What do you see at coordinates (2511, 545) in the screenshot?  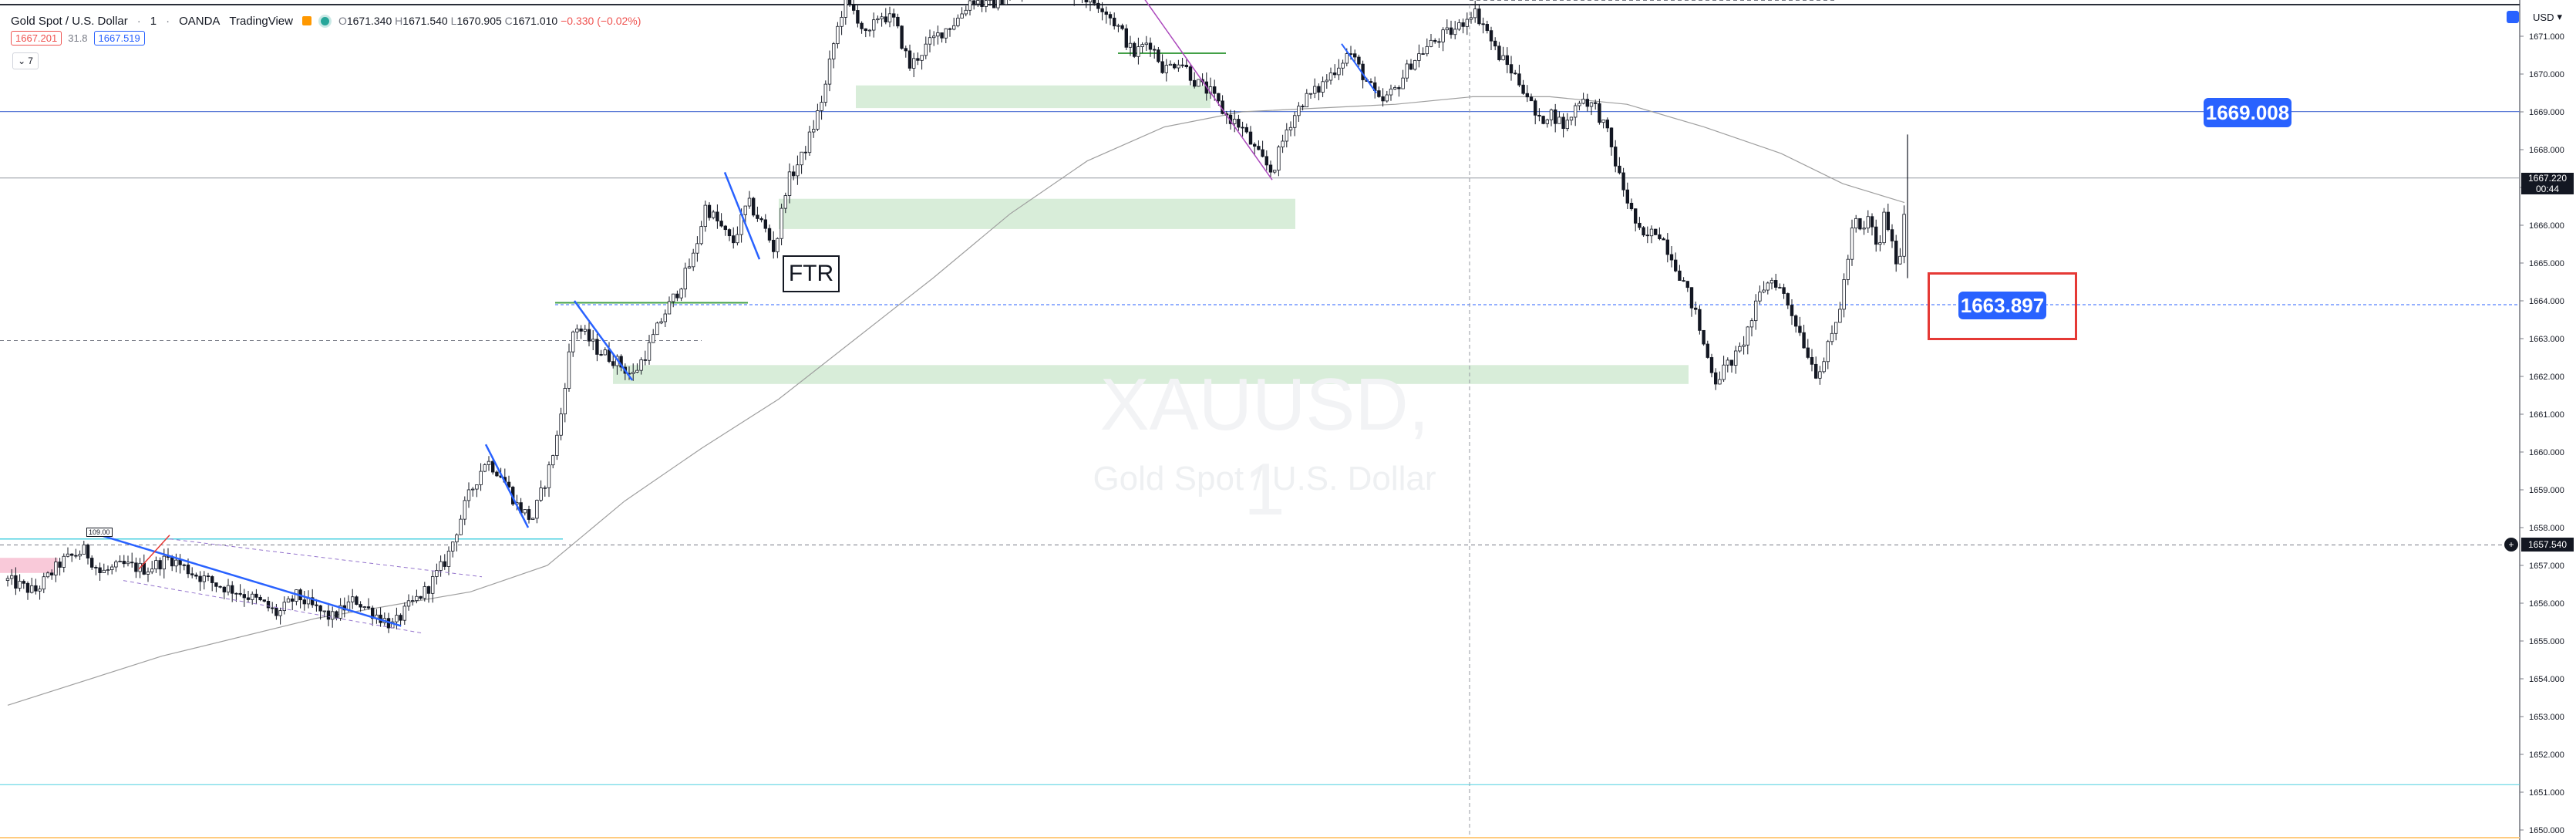 I see `crosshair-plus-icon: +` at bounding box center [2511, 545].